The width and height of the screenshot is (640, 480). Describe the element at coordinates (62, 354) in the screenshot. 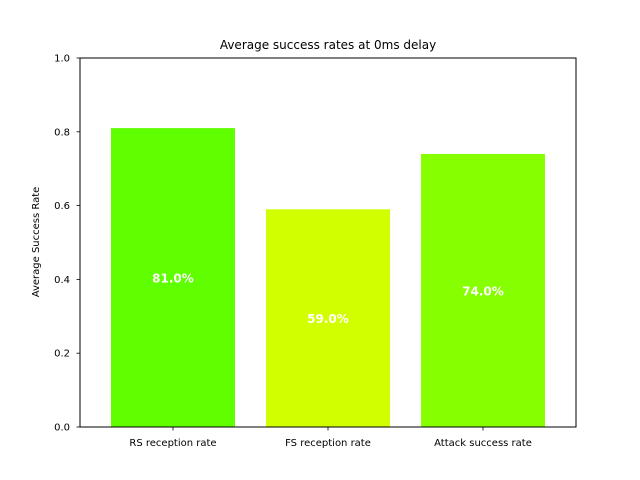

I see `y-tick-label: 0.2` at that location.